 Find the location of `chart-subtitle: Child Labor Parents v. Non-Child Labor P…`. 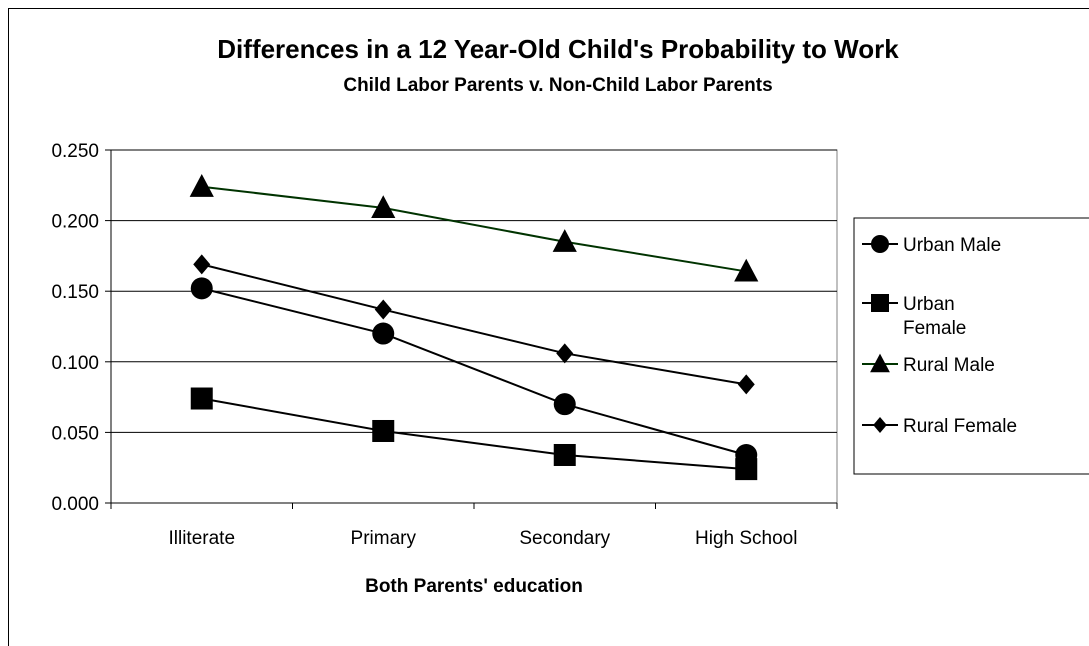

chart-subtitle: Child Labor Parents v. Non-Child Labor P… is located at coordinates (557, 85).